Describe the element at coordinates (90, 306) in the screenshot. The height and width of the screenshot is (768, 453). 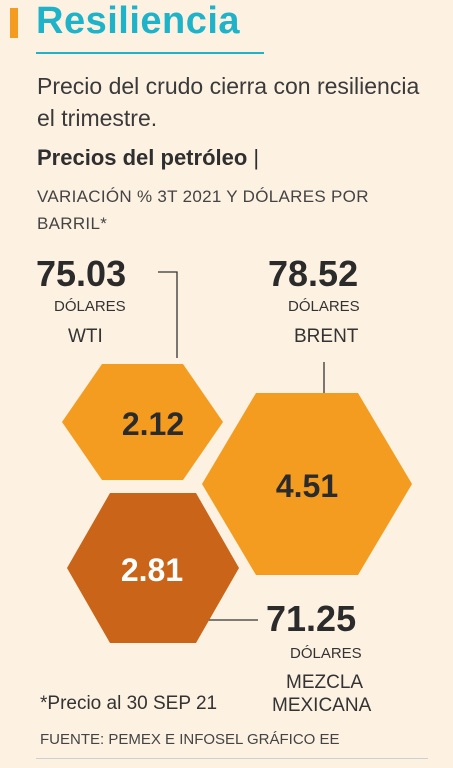
I see `wti-unit: DÓLARES` at that location.